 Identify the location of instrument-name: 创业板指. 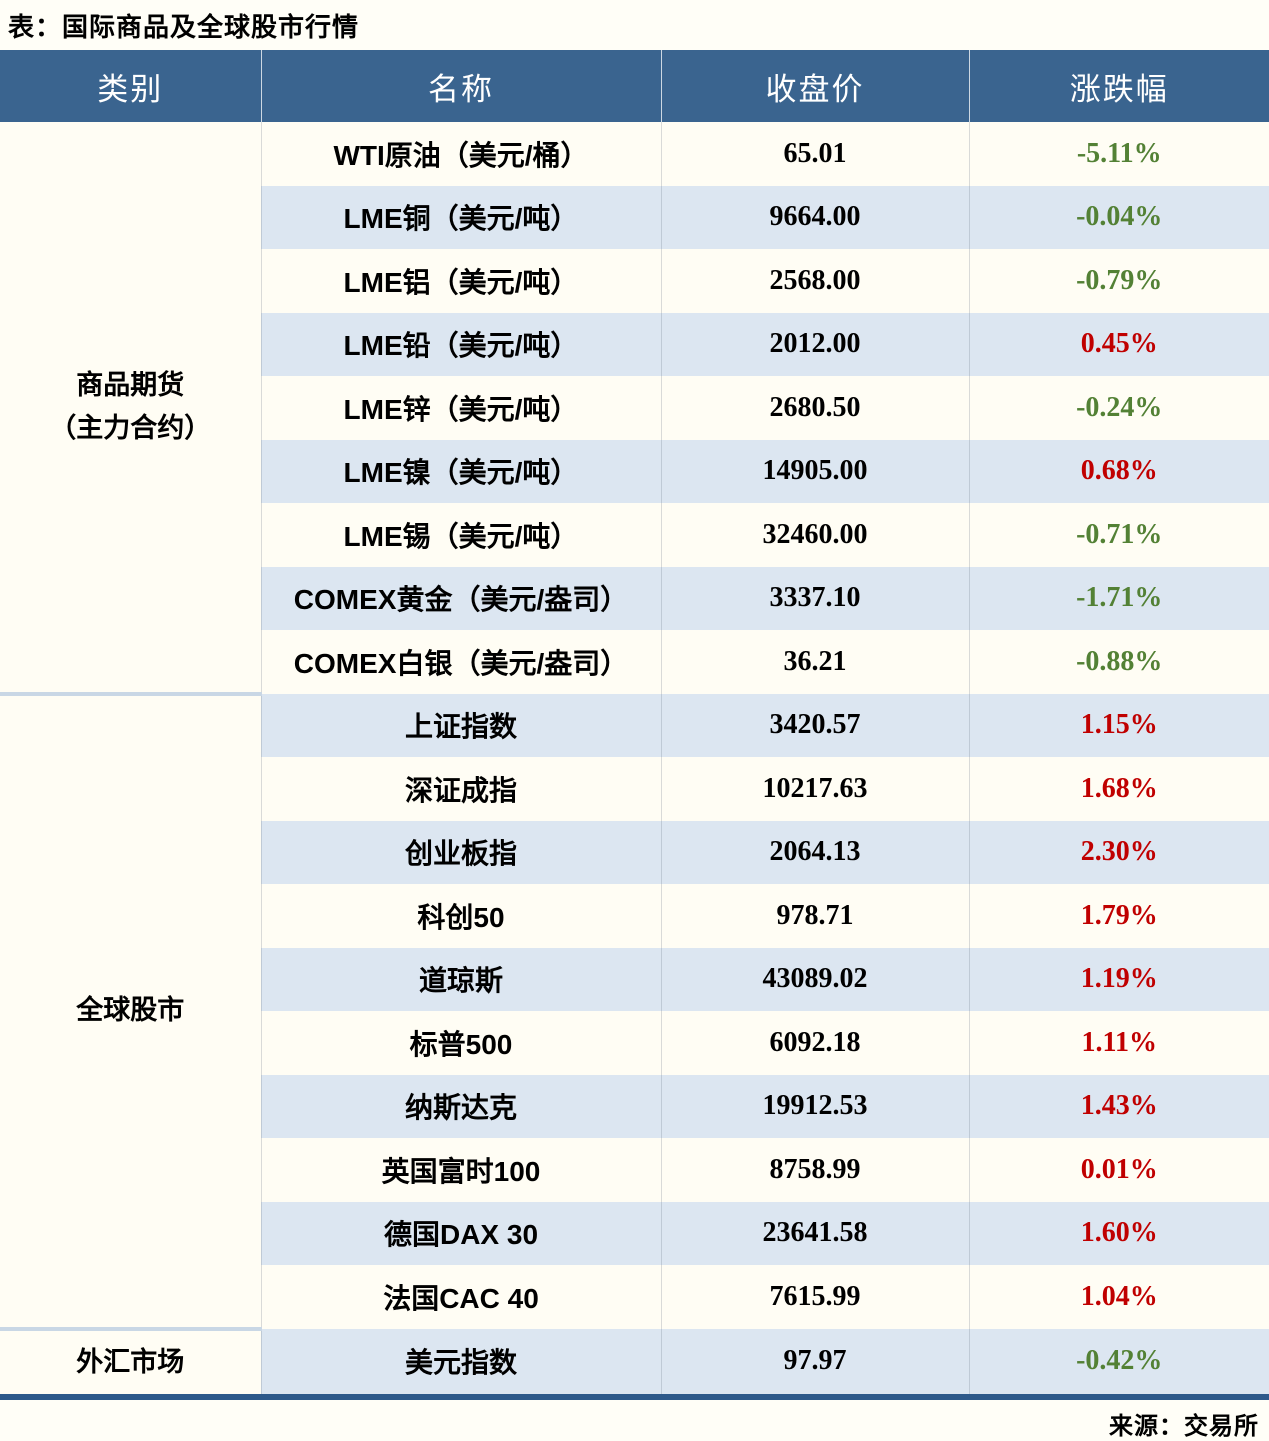
(460, 852).